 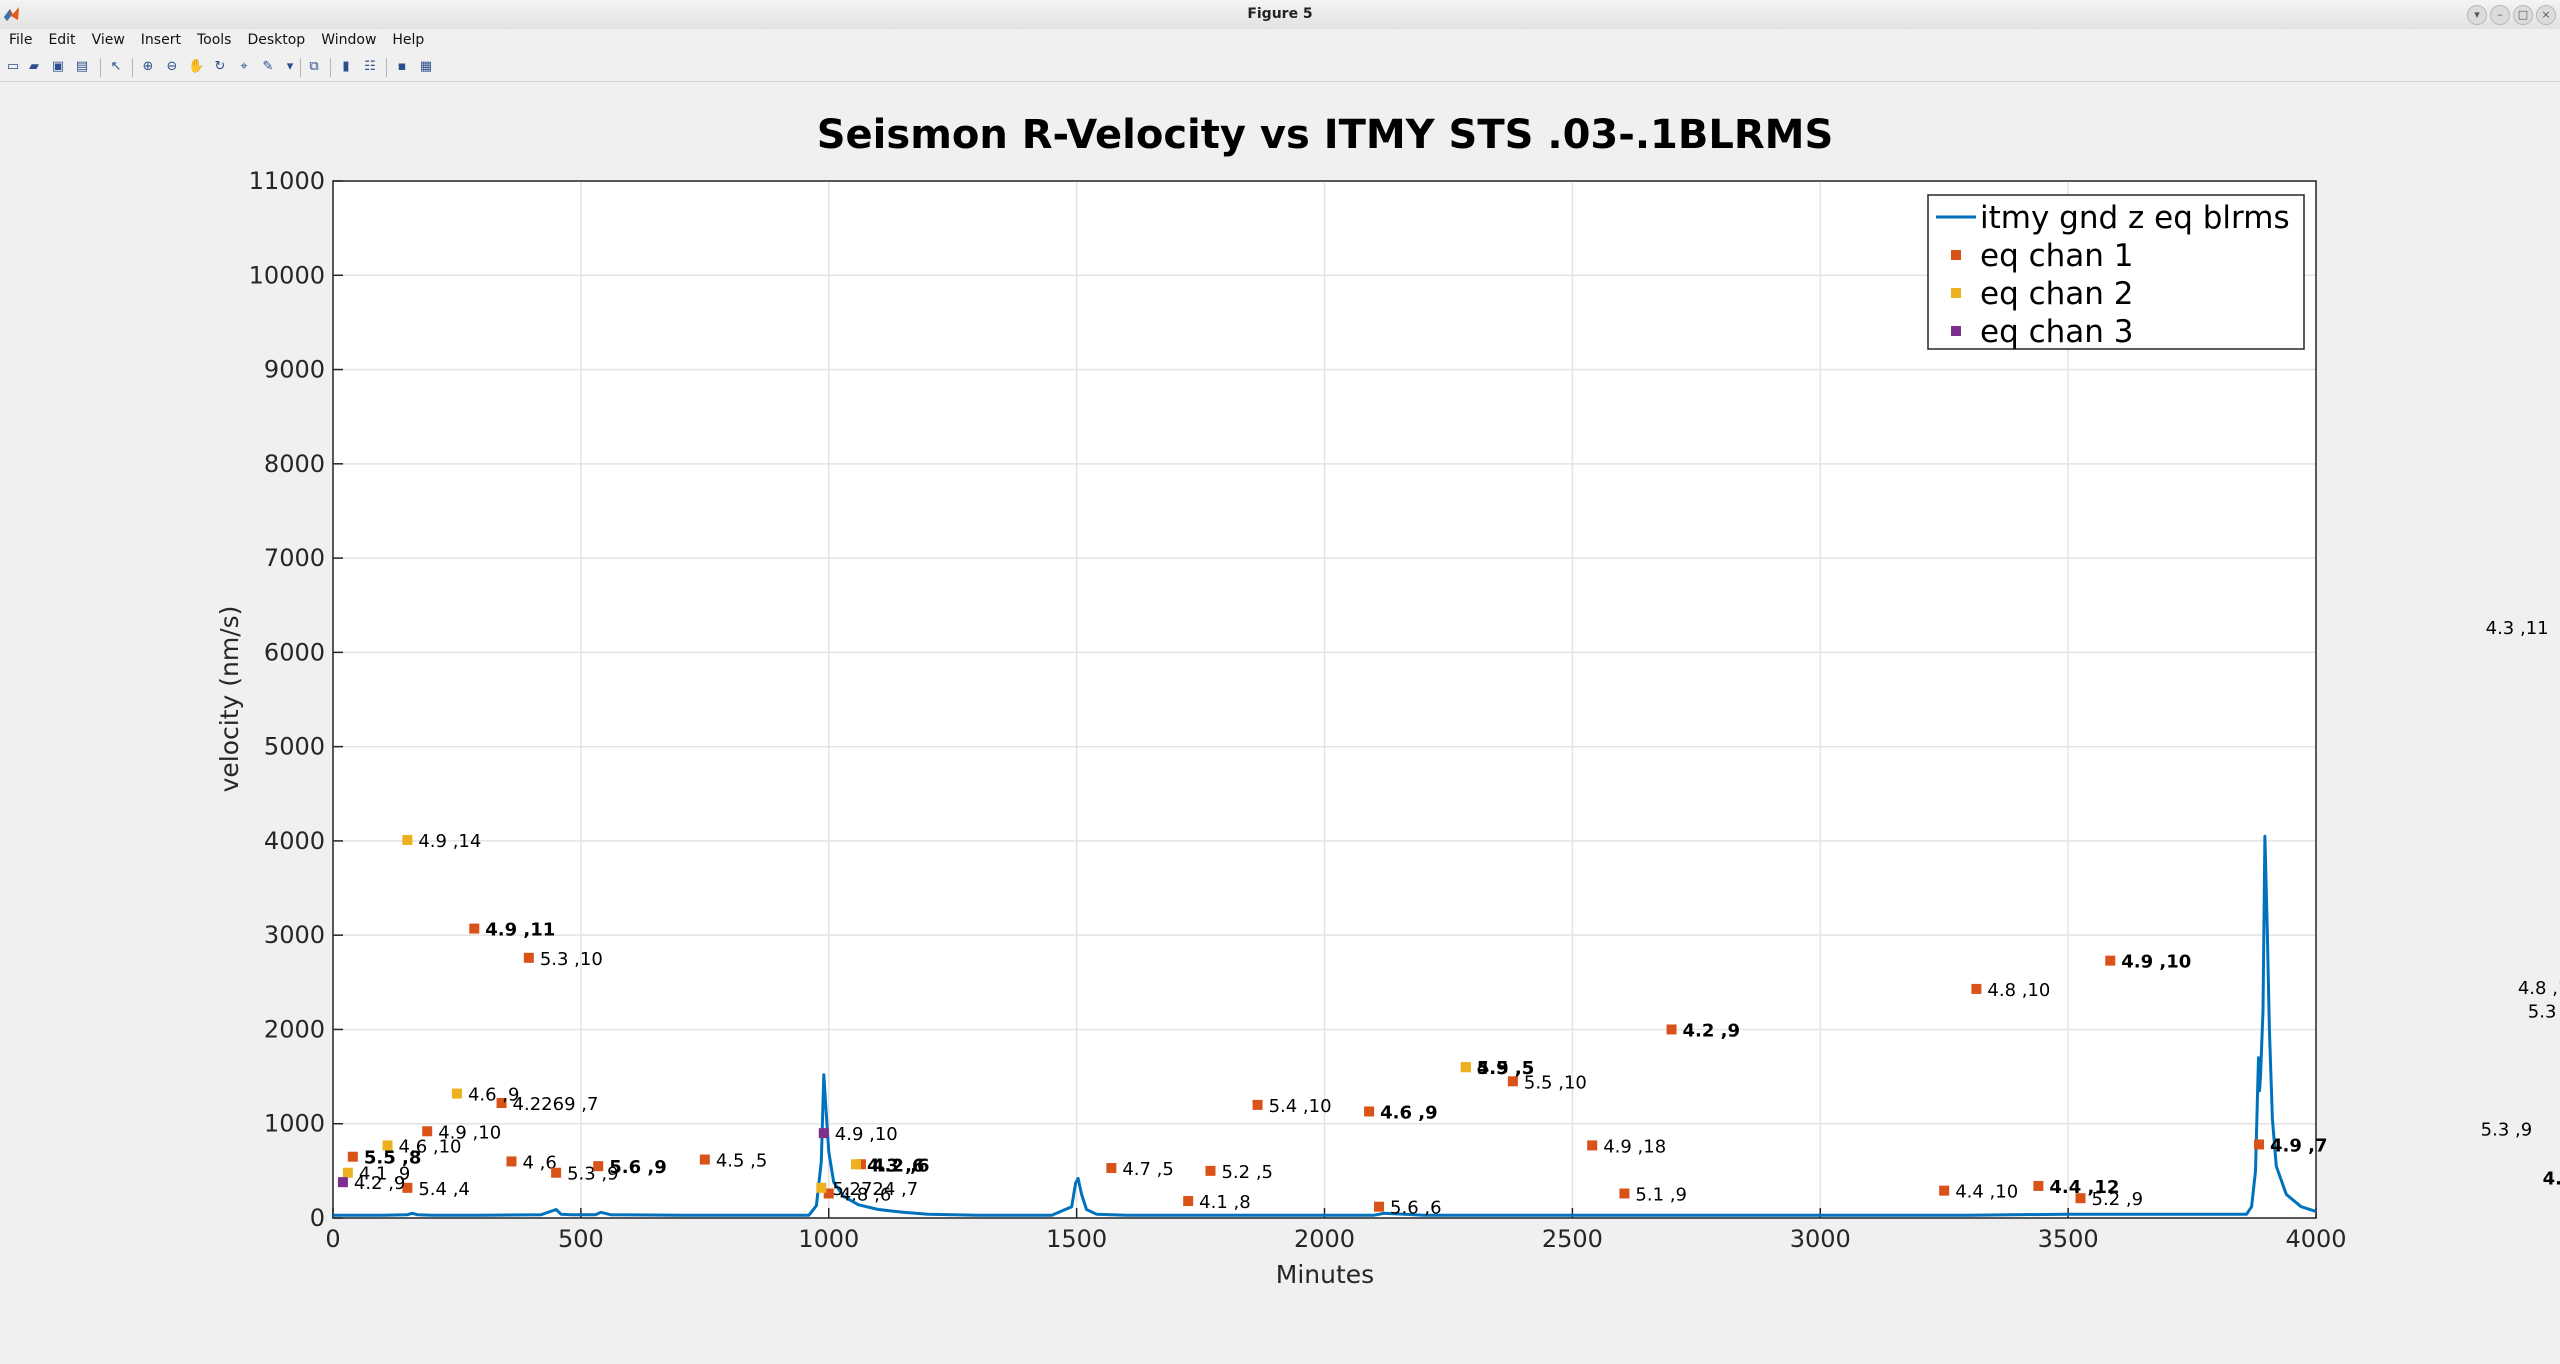 I want to click on eq-chan-1-label: 4.1 ,8, so click(x=1225, y=1202).